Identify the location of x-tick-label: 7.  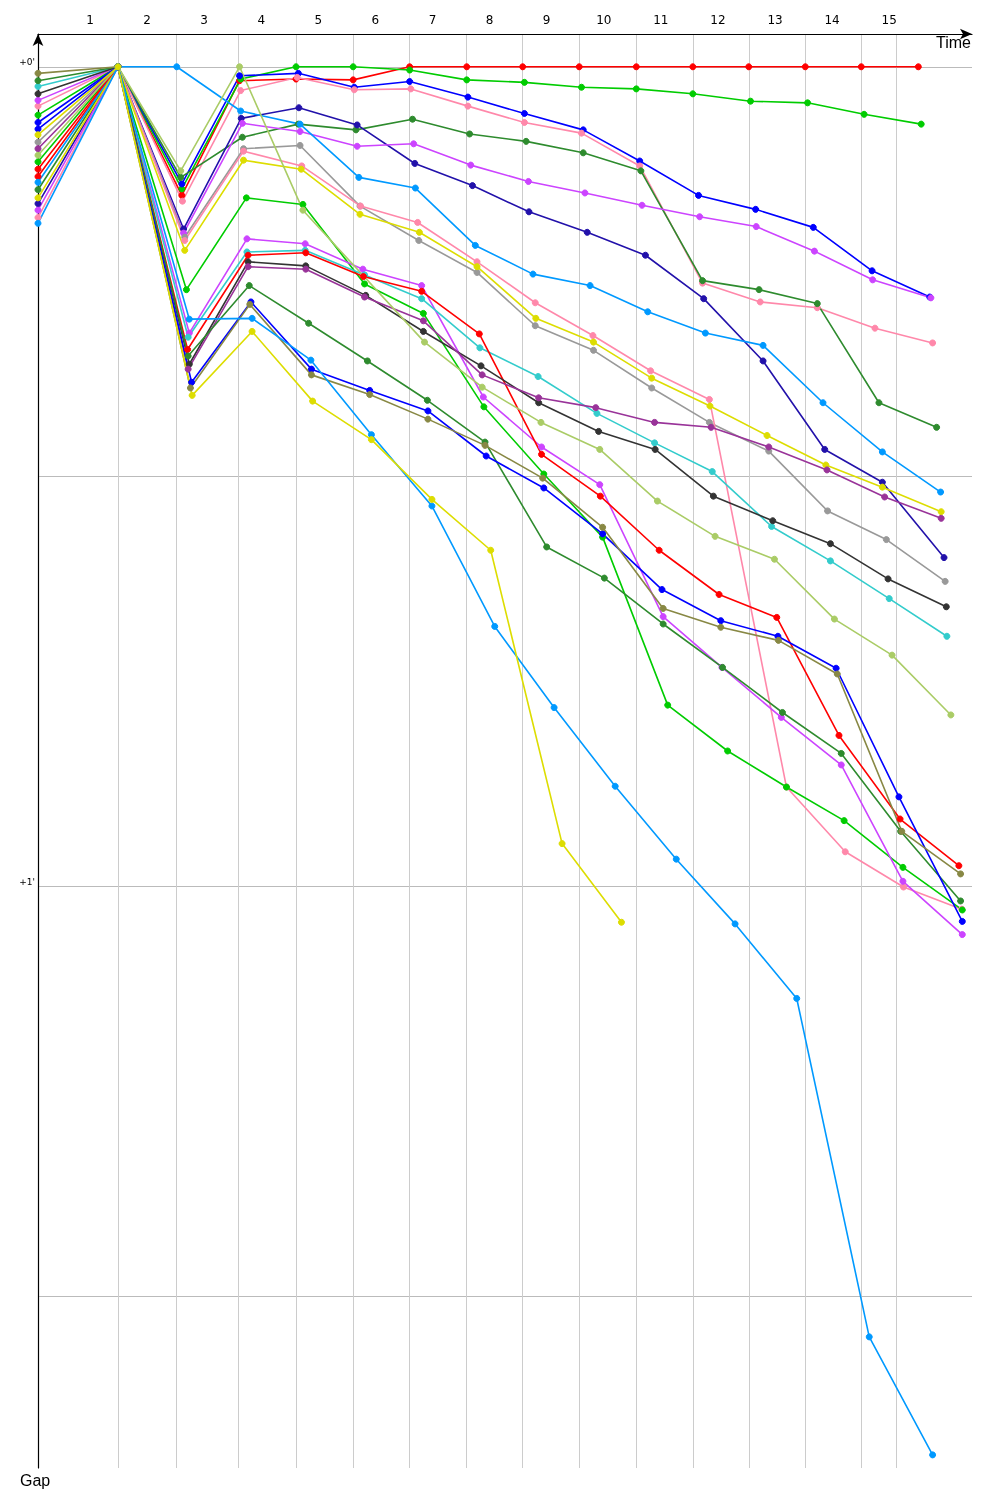
(432, 20).